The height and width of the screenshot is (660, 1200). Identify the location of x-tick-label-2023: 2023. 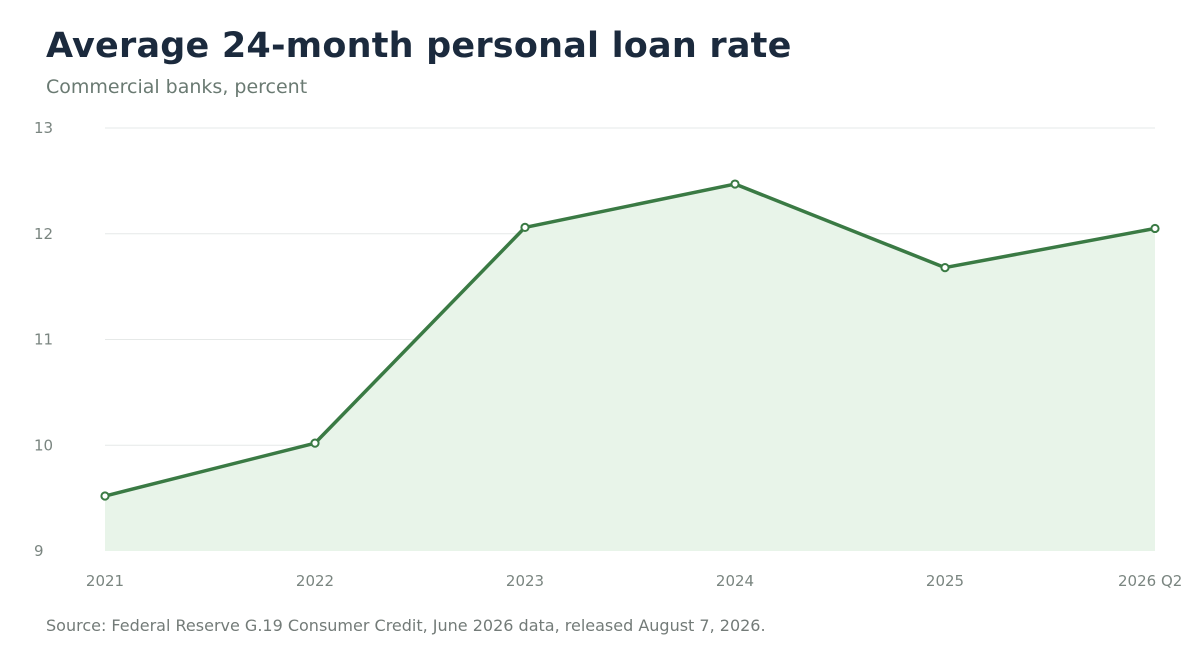
(525, 581).